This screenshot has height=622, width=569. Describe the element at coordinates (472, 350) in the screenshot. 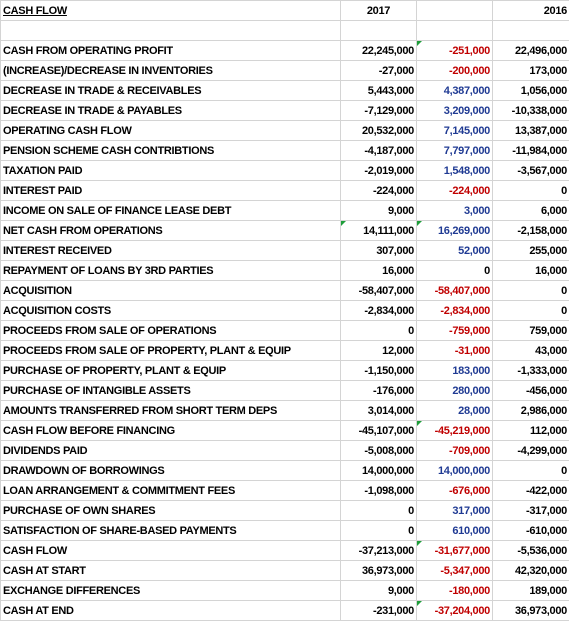

I see `cell-text: -31,000` at that location.